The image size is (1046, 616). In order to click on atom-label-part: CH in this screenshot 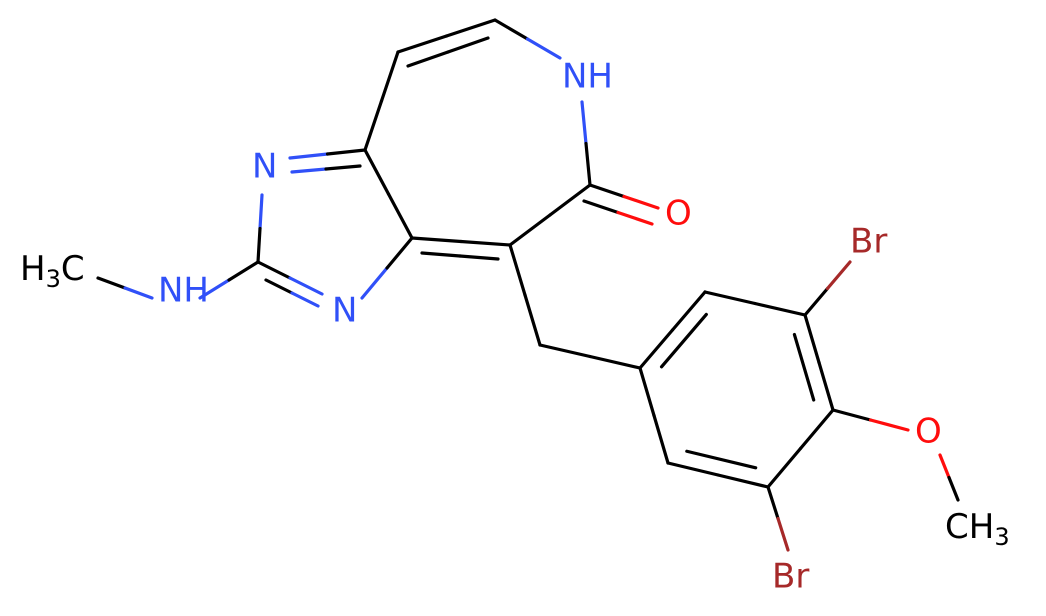, I will do `click(969, 527)`.